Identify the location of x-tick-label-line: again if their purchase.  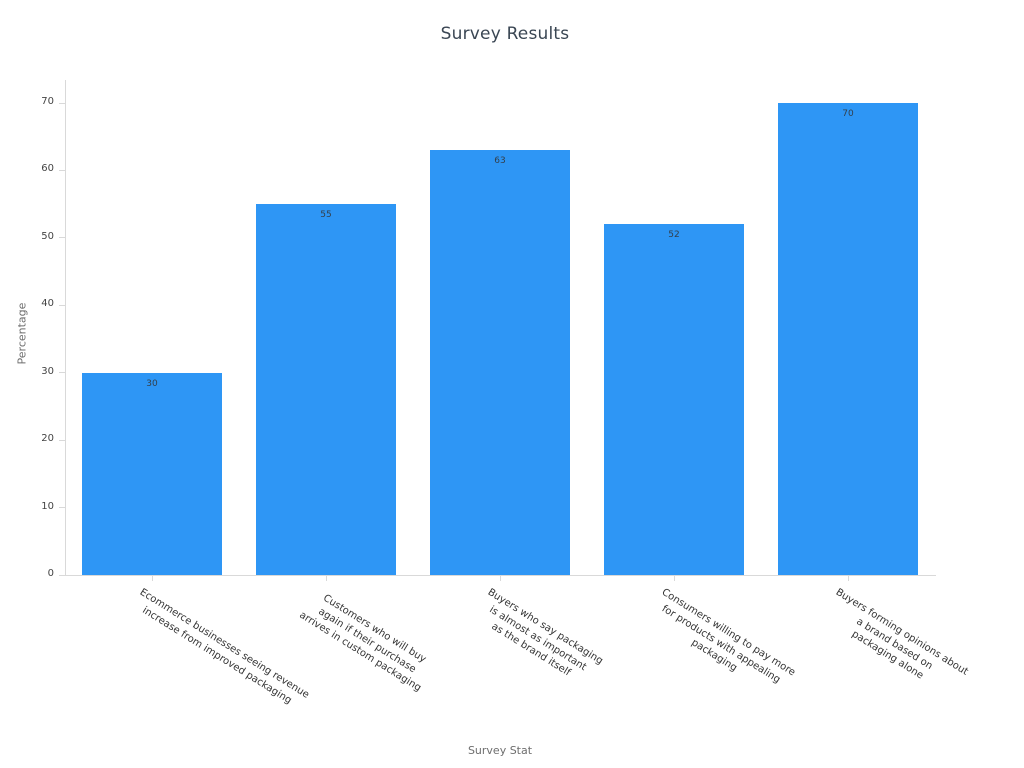
(367, 640).